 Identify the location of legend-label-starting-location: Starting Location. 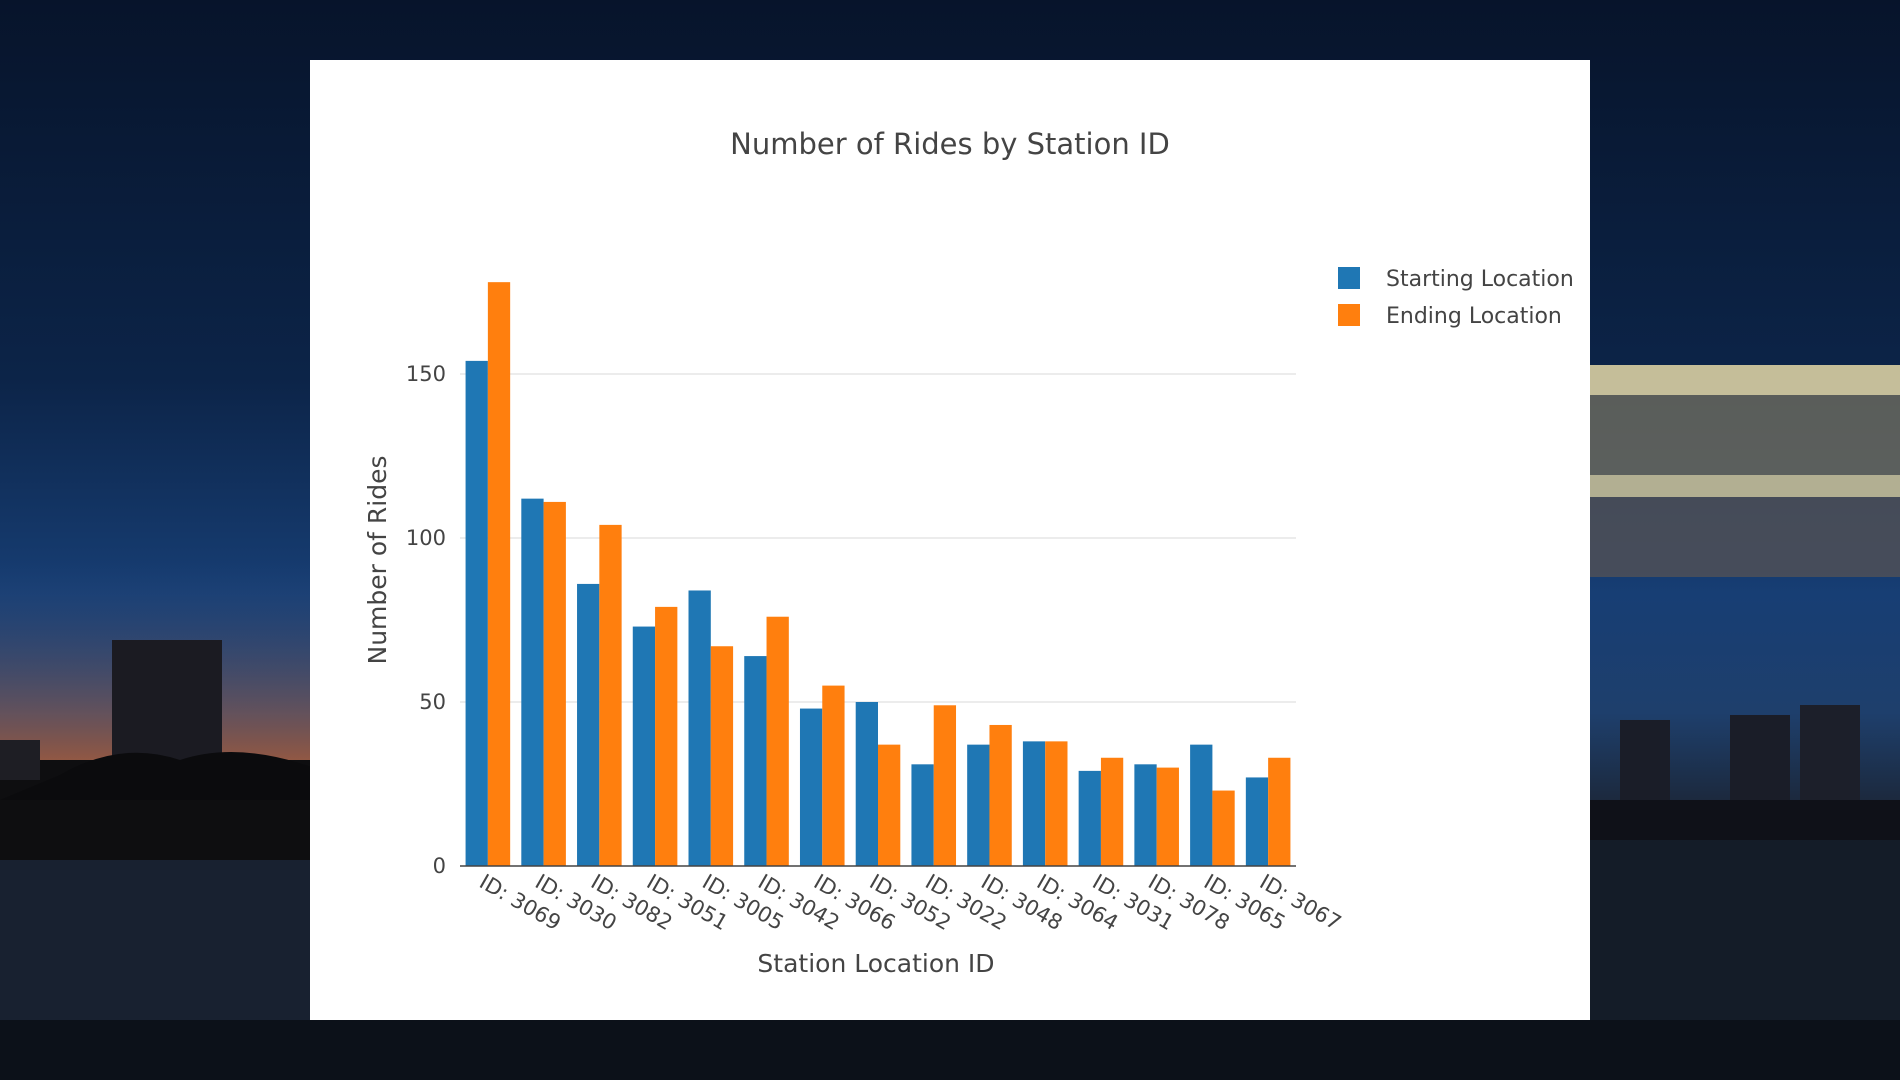
(1480, 279).